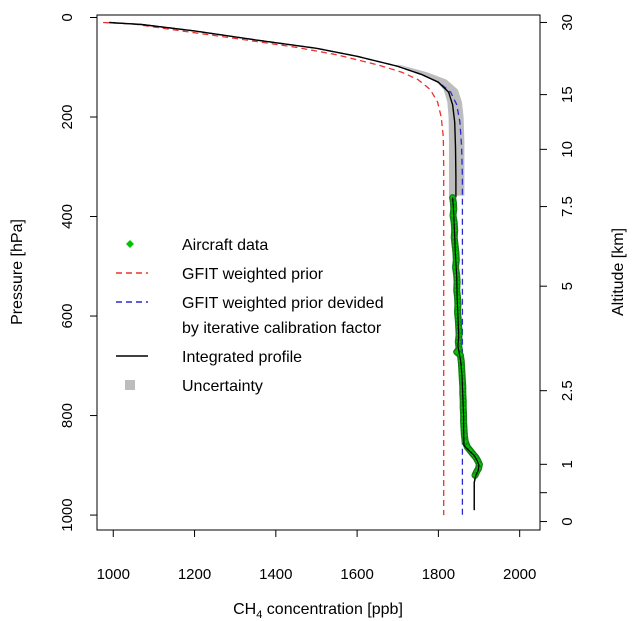 The image size is (632, 621). I want to click on altitude-tick-label: 5, so click(567, 286).